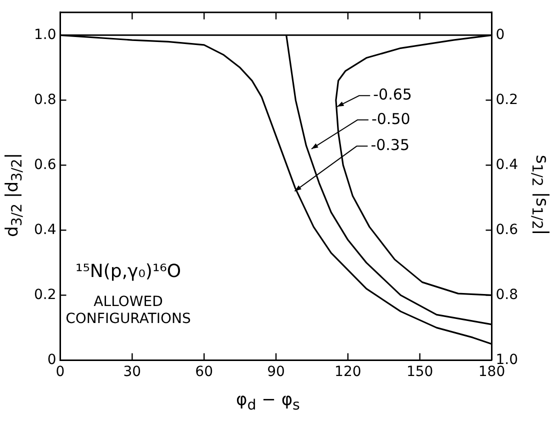 The height and width of the screenshot is (427, 556). I want to click on annotation: ALLOWED CONFIGURATIONS, so click(128, 311).